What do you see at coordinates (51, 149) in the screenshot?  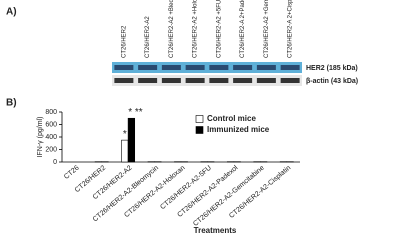 I see `y-tick-label: 200` at bounding box center [51, 149].